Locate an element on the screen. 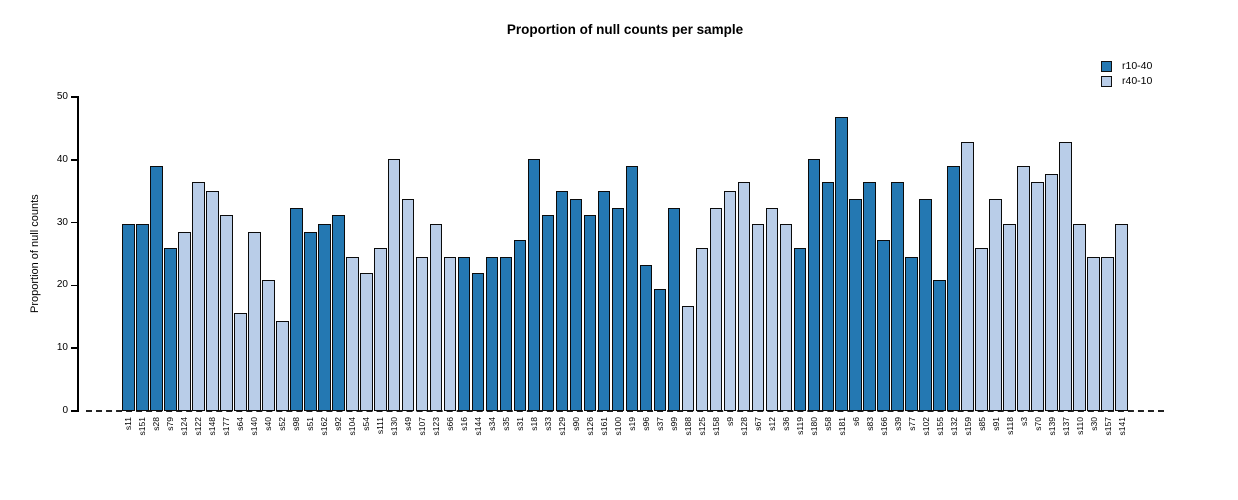  bar-s124 is located at coordinates (184, 321).